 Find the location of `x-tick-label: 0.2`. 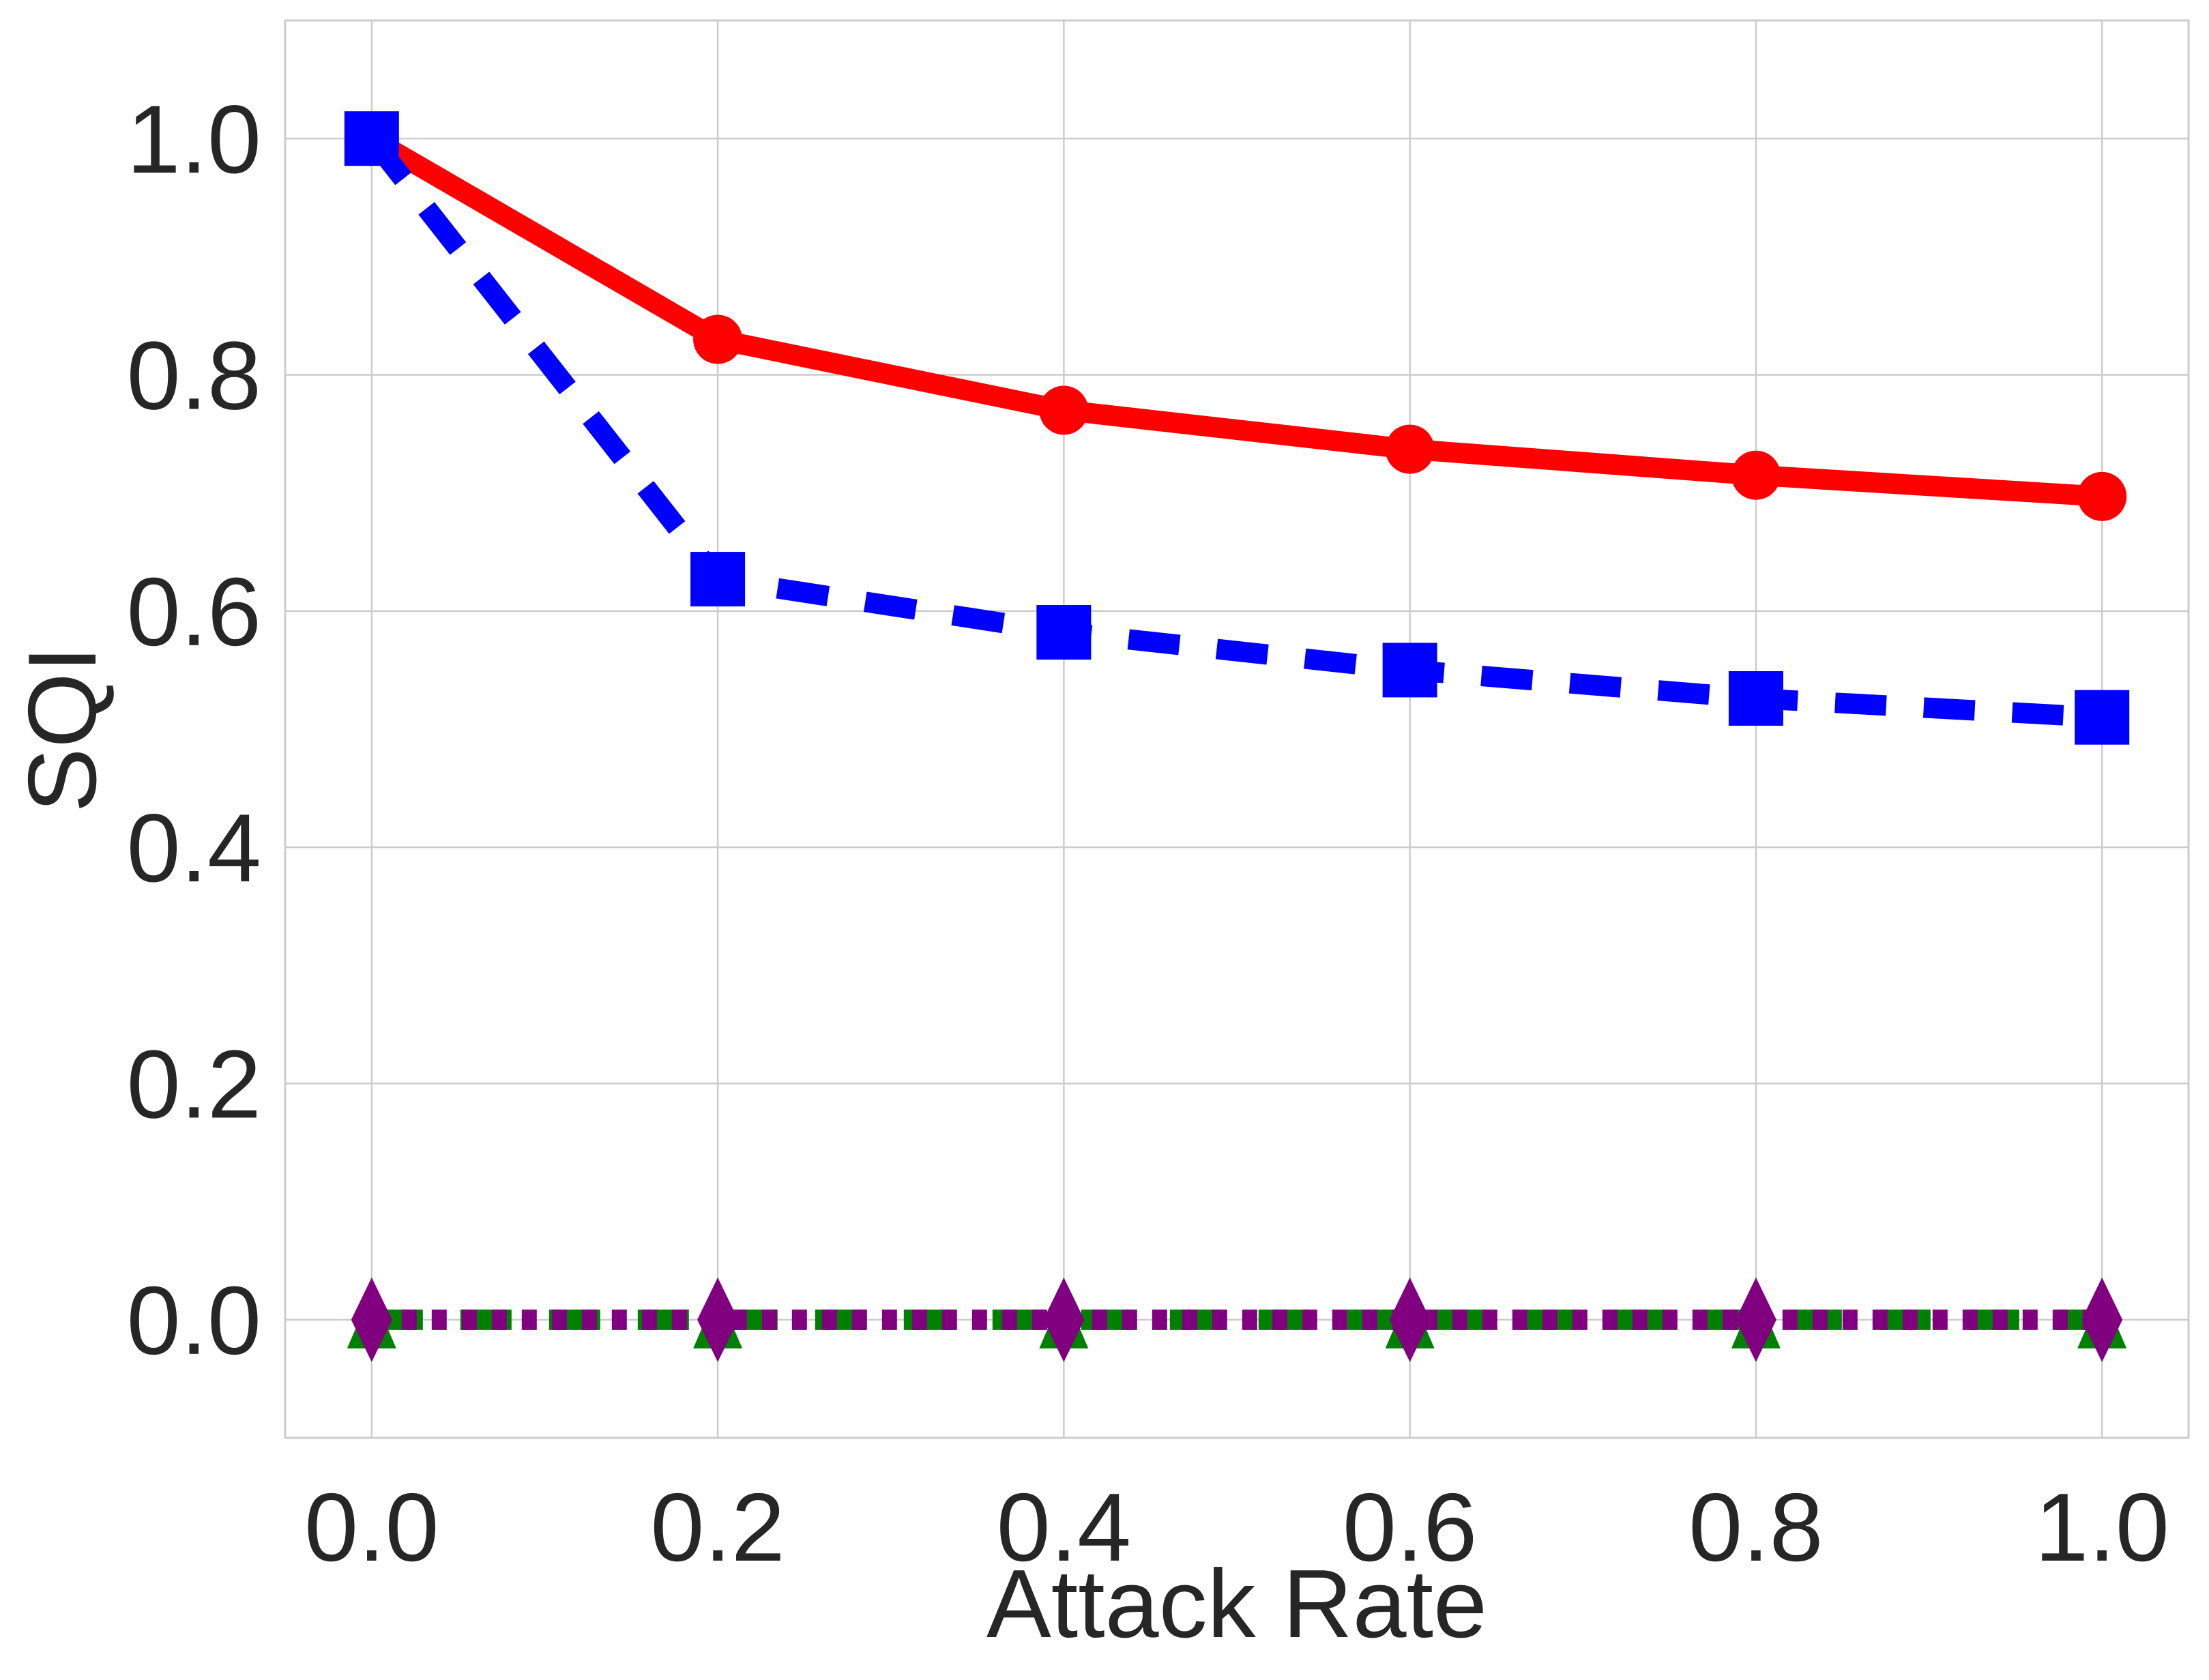

x-tick-label: 0.2 is located at coordinates (717, 1527).